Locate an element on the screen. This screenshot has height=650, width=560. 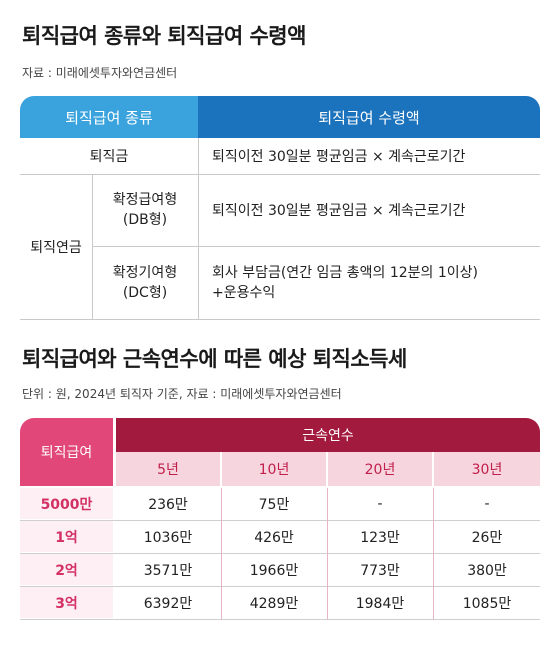
row-dc-formula: 회사 부담금(연간 임금 총액의 12분의 1이상) +운용수익 is located at coordinates (376, 283).